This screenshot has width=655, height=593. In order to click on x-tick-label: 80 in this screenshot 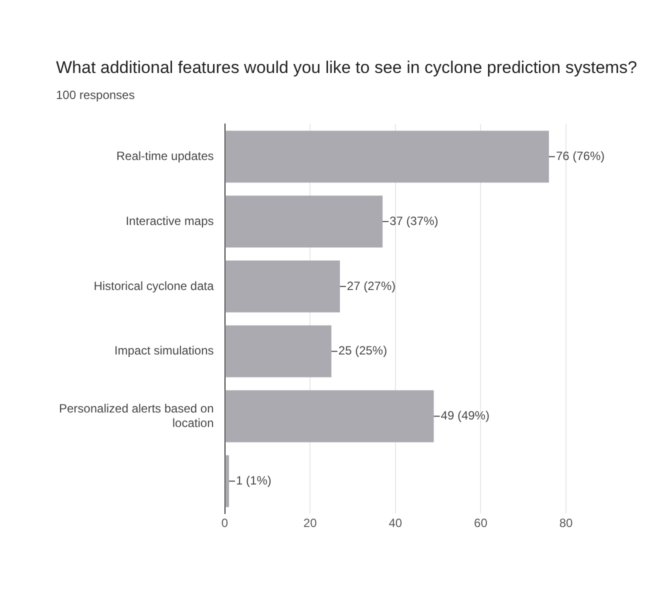, I will do `click(566, 523)`.